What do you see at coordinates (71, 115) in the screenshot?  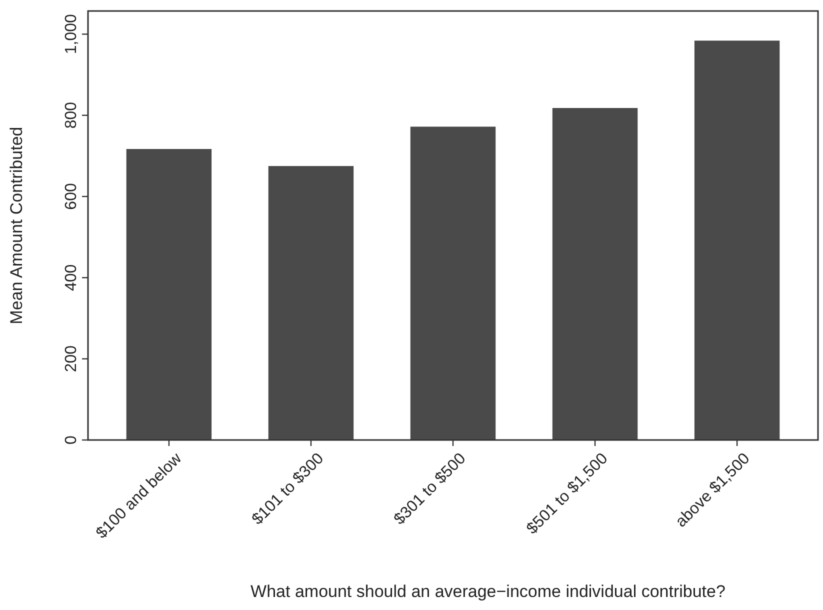 I see `y-tick-label: 800` at bounding box center [71, 115].